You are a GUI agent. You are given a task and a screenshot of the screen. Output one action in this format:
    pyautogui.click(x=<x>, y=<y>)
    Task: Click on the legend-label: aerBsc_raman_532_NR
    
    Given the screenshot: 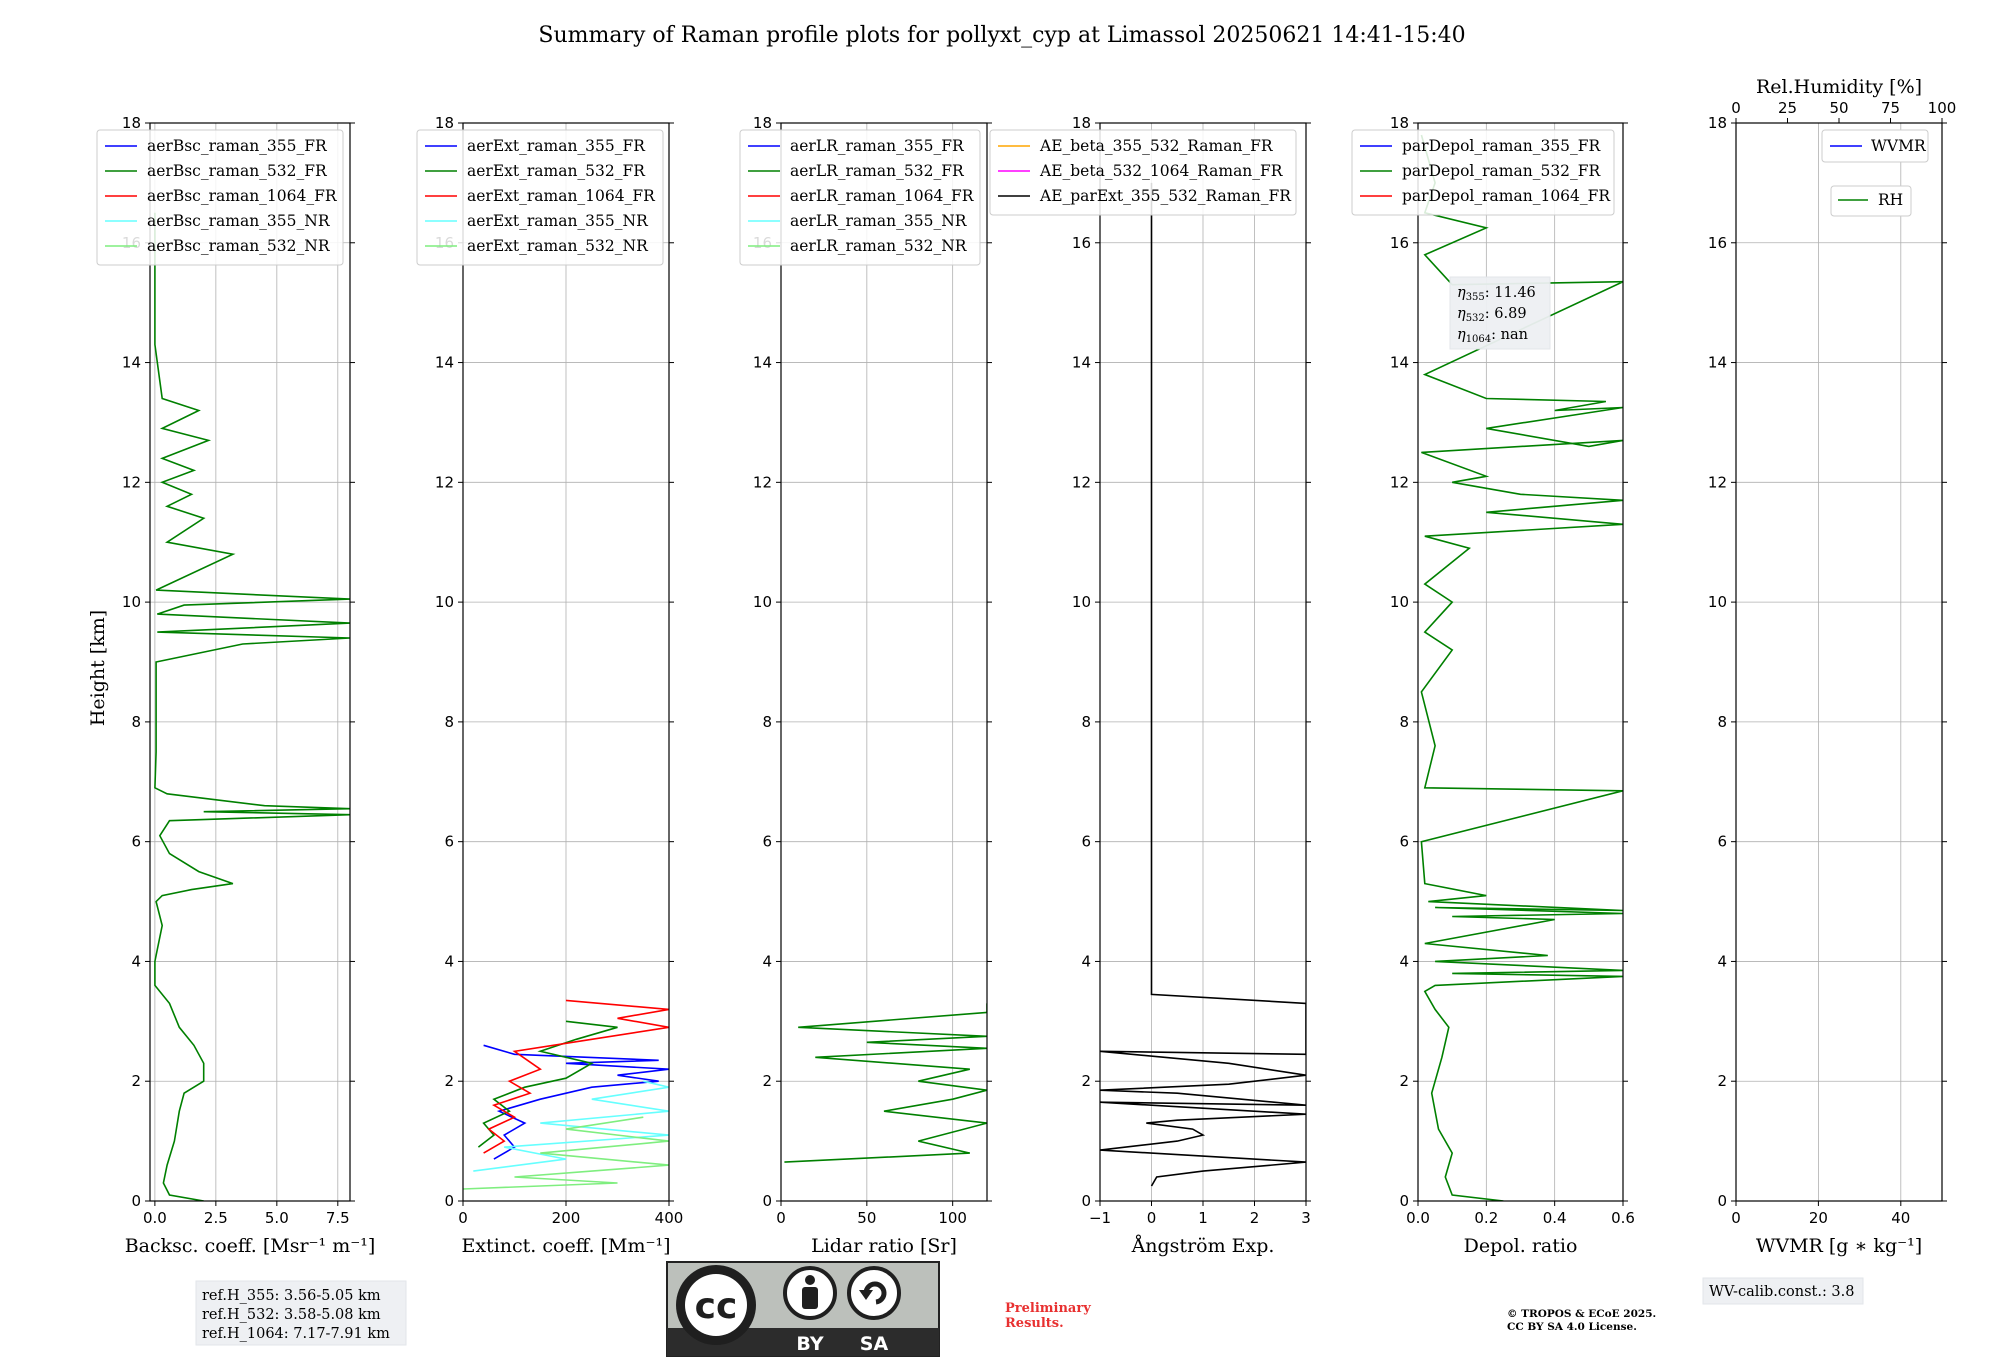 What is the action you would take?
    pyautogui.click(x=239, y=246)
    